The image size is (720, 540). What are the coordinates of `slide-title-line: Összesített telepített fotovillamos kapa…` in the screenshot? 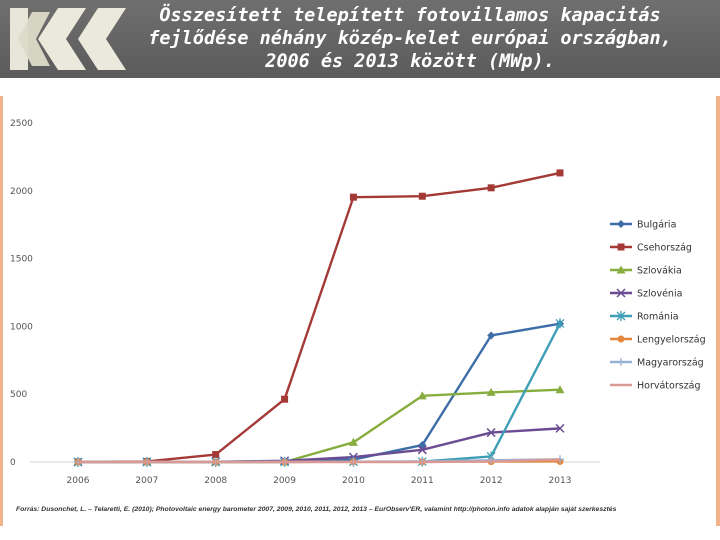 It's located at (410, 15).